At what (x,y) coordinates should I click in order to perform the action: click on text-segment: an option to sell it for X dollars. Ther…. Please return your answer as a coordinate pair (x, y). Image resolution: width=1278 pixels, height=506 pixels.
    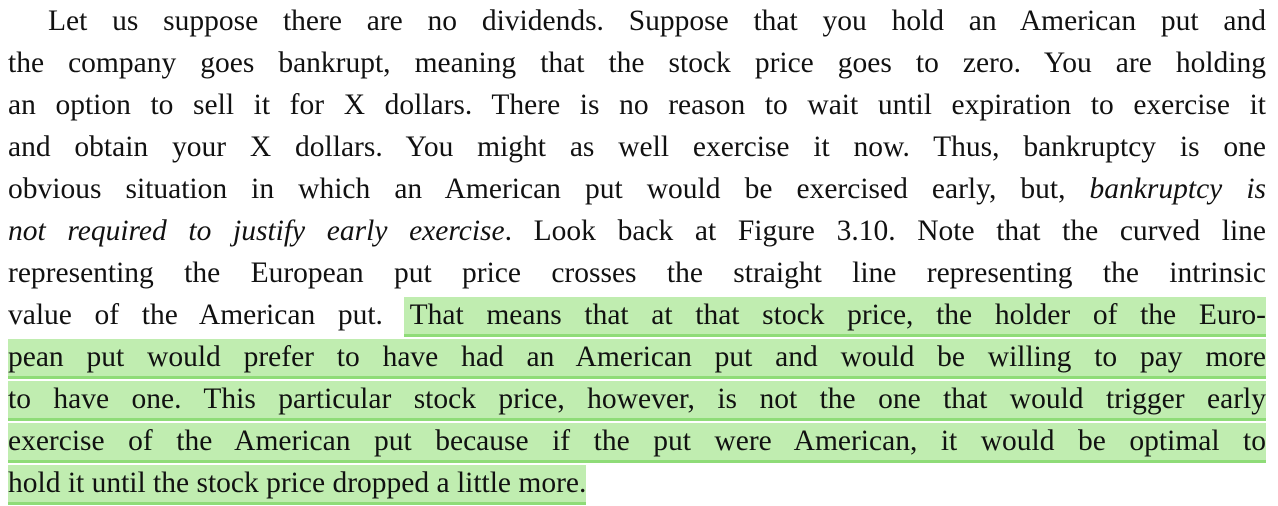
    Looking at the image, I should click on (637, 105).